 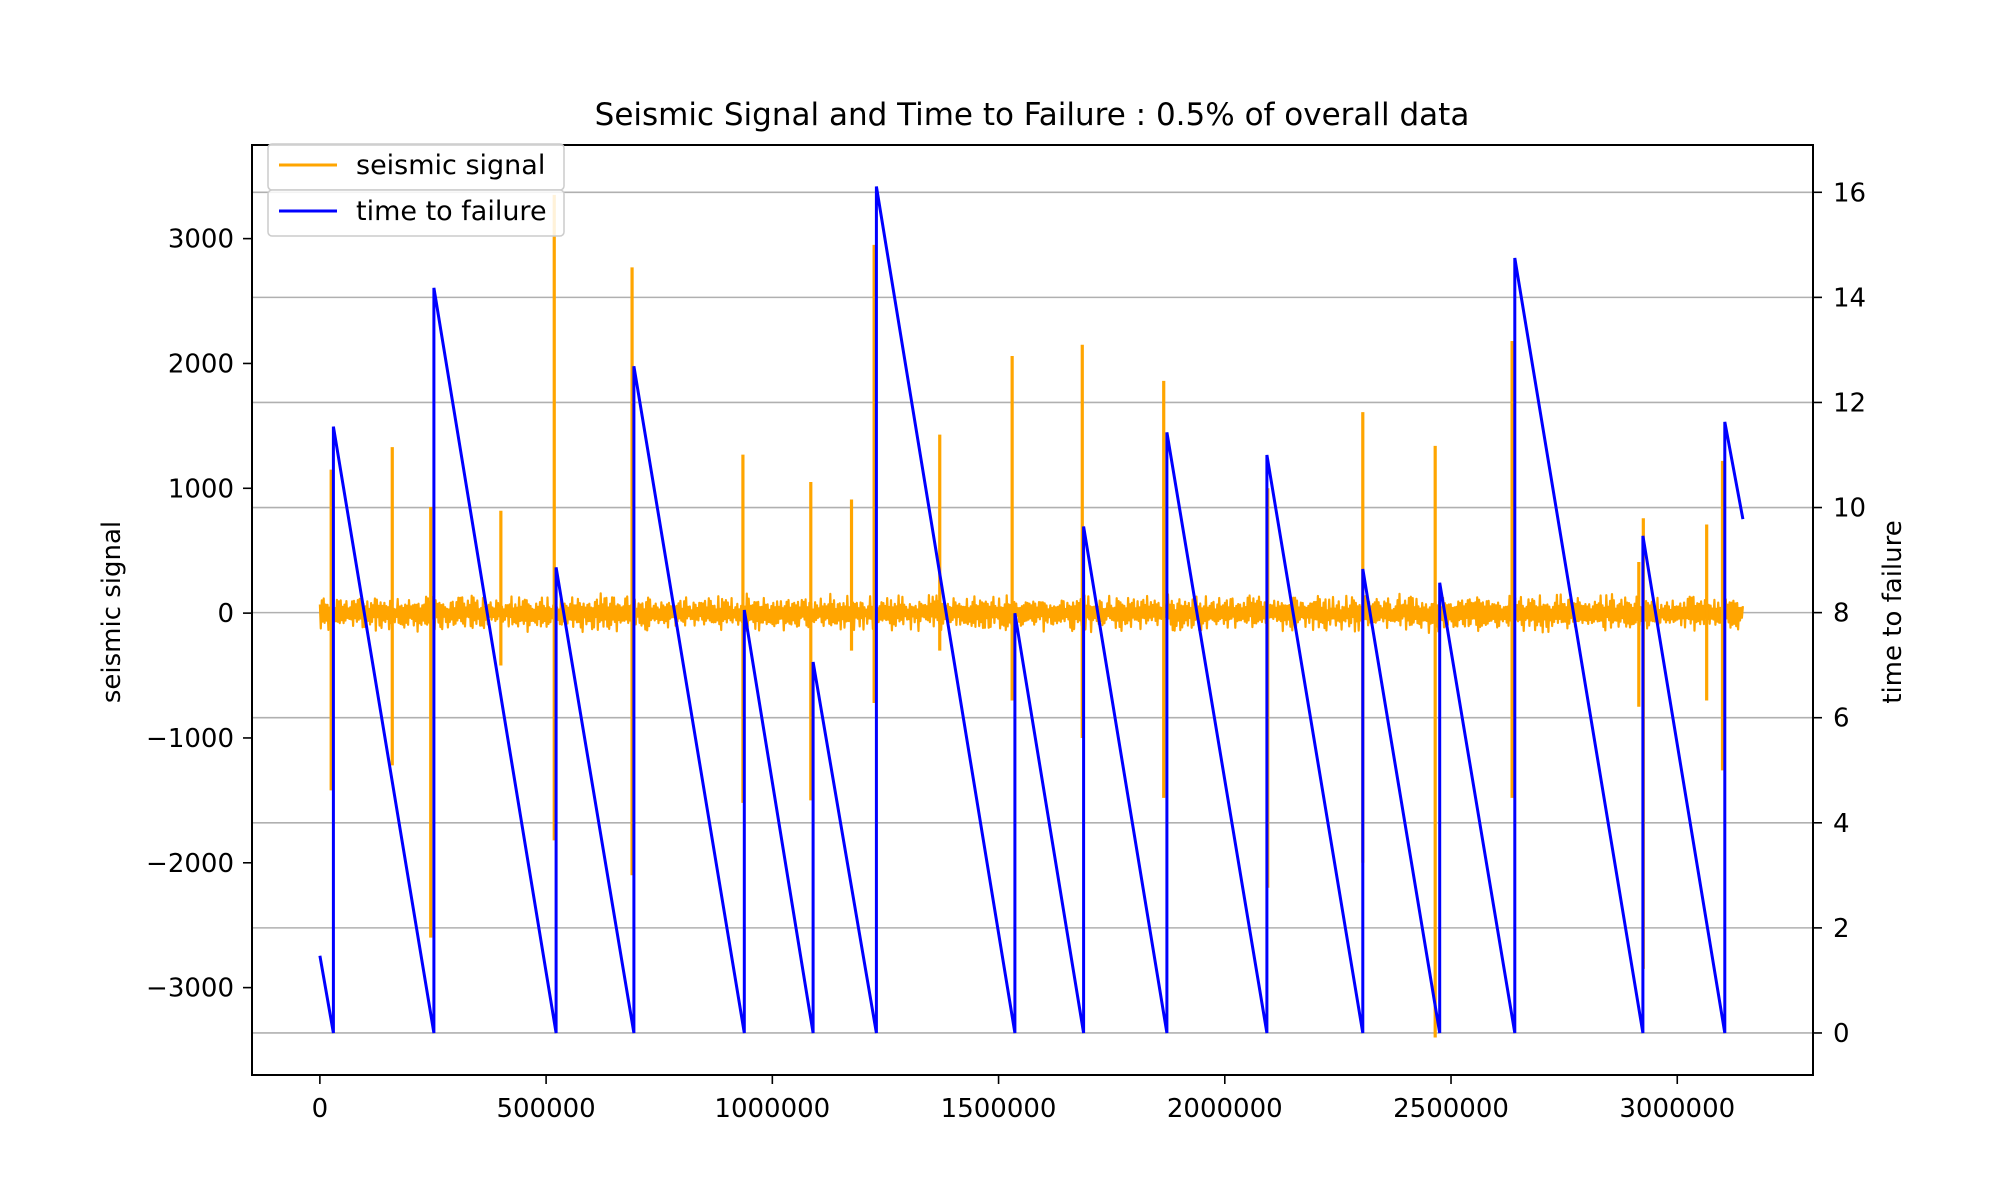 What do you see at coordinates (190, 739) in the screenshot?
I see `left-y-tick-label: −1000` at bounding box center [190, 739].